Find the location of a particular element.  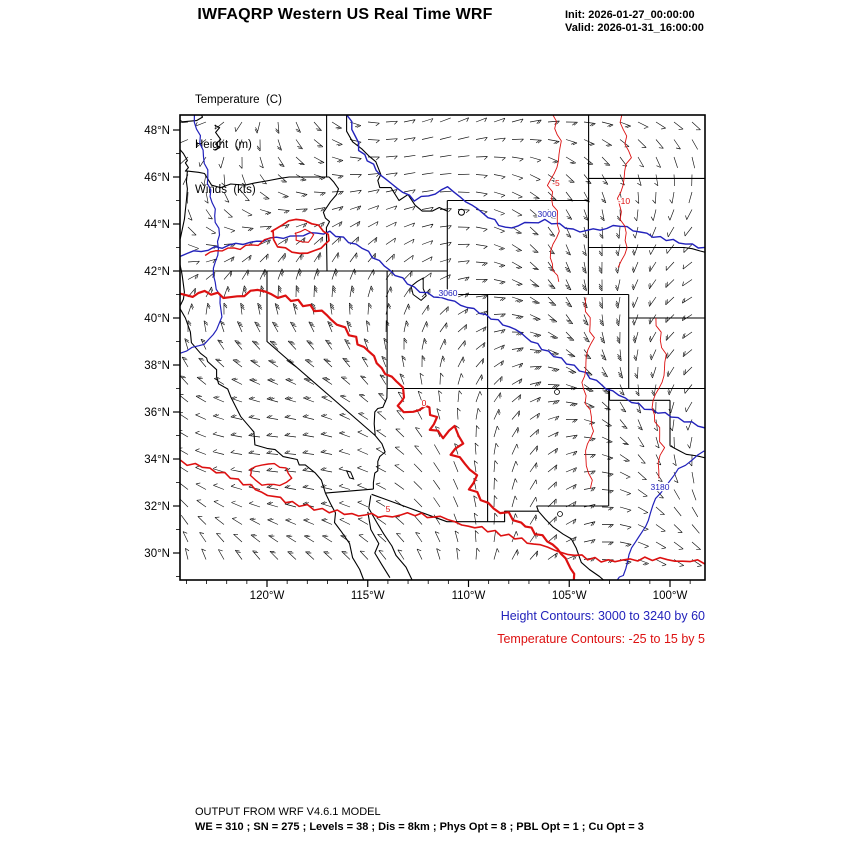

lat-tick-label: 38°N is located at coordinates (157, 366).